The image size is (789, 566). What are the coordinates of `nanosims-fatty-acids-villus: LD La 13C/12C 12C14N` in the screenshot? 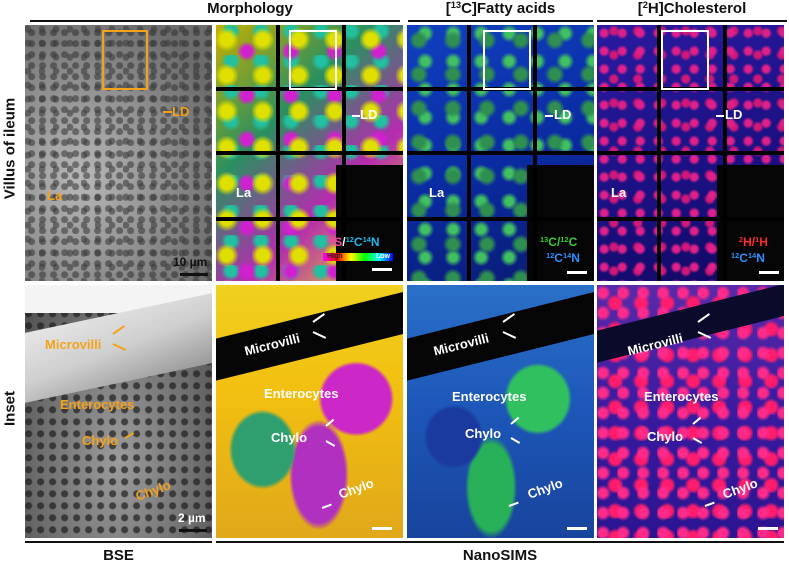 It's located at (500, 153).